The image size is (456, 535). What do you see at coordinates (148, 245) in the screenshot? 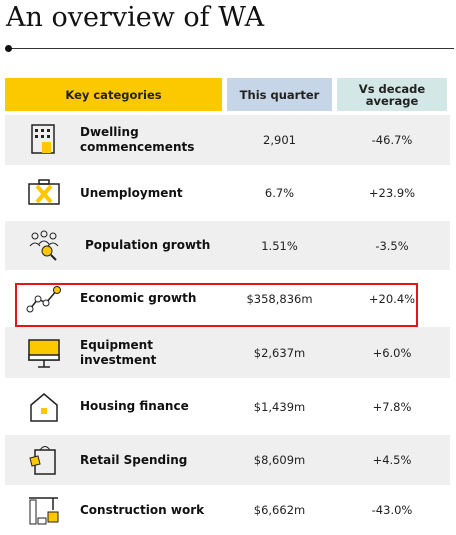
I see `category-label: Population growth` at bounding box center [148, 245].